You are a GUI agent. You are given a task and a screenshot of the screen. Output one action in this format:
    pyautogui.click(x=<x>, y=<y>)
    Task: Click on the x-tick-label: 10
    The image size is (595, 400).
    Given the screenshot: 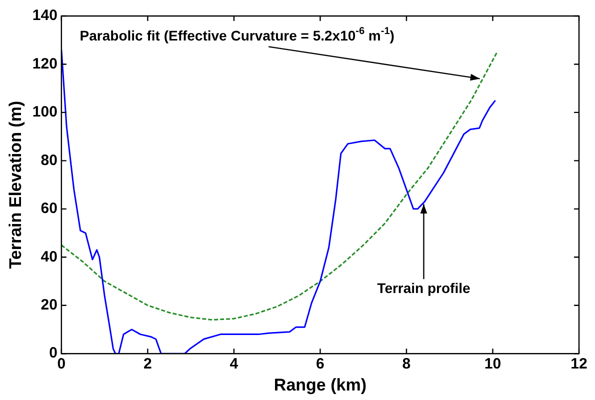 What is the action you would take?
    pyautogui.click(x=493, y=364)
    